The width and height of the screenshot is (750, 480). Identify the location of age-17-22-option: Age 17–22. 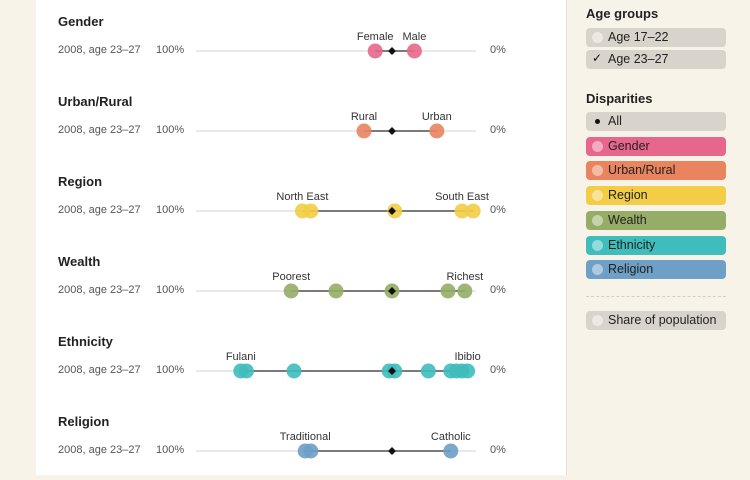
(656, 37).